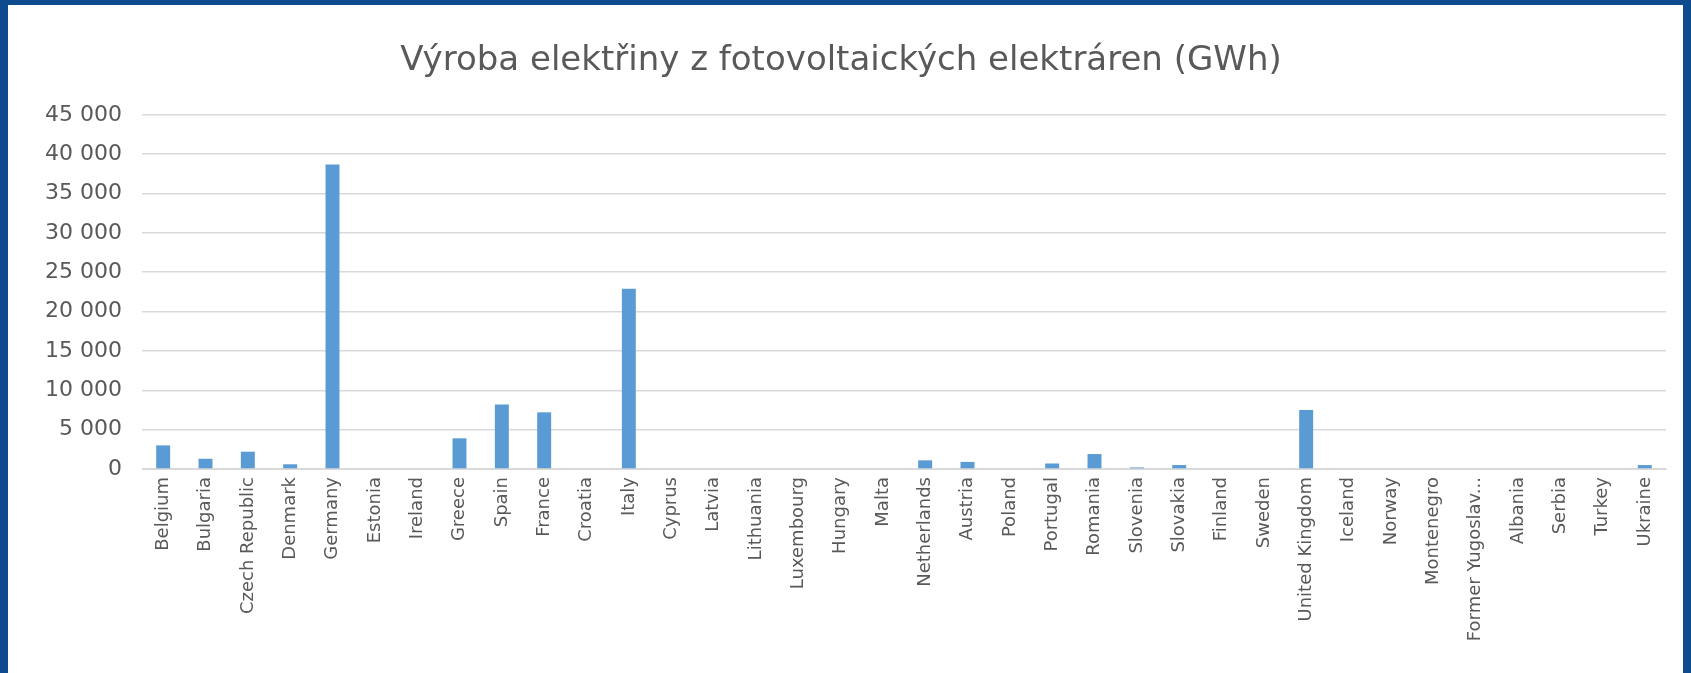 This screenshot has width=1691, height=673. Describe the element at coordinates (1304, 549) in the screenshot. I see `x-tick-label: United Kingdom` at that location.